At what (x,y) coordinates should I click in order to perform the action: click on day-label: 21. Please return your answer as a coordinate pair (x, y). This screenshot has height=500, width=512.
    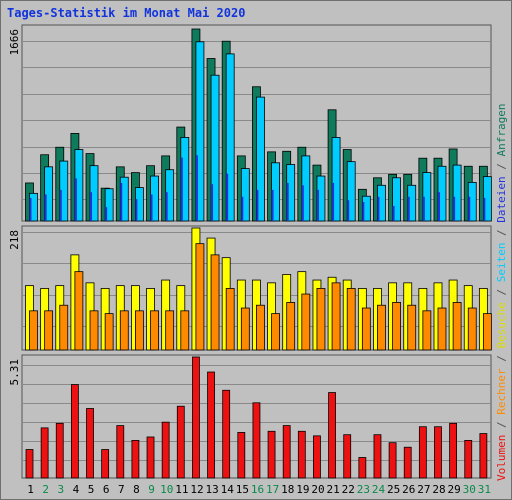
    Looking at the image, I should click on (333, 489).